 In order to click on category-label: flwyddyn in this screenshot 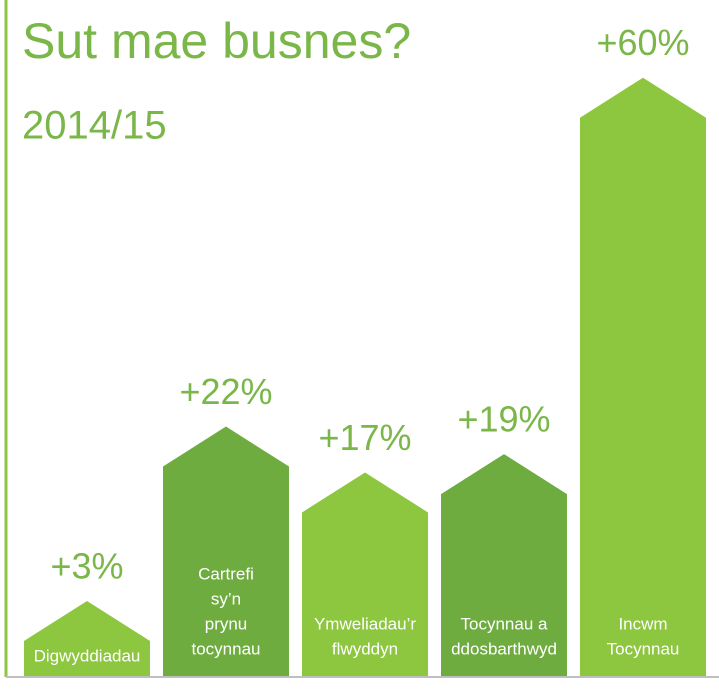, I will do `click(365, 648)`.